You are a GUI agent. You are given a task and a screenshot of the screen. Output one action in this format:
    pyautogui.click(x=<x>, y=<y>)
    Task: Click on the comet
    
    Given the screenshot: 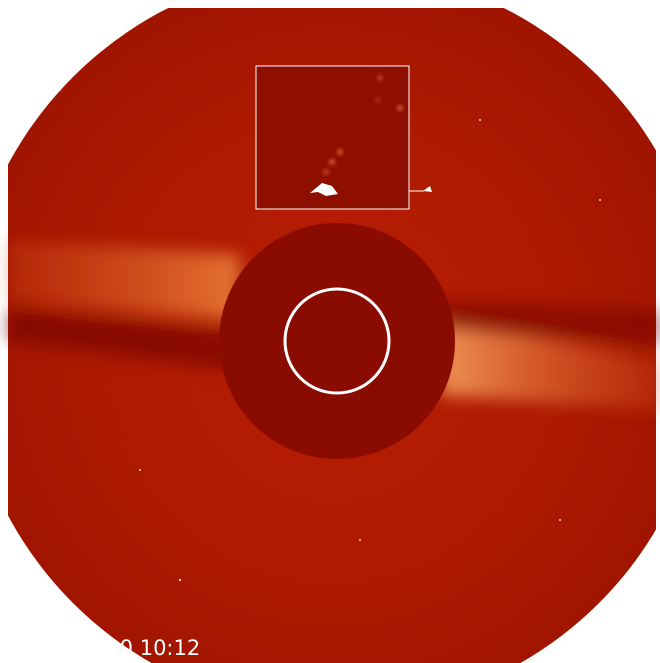 What is the action you would take?
    pyautogui.click(x=324, y=189)
    